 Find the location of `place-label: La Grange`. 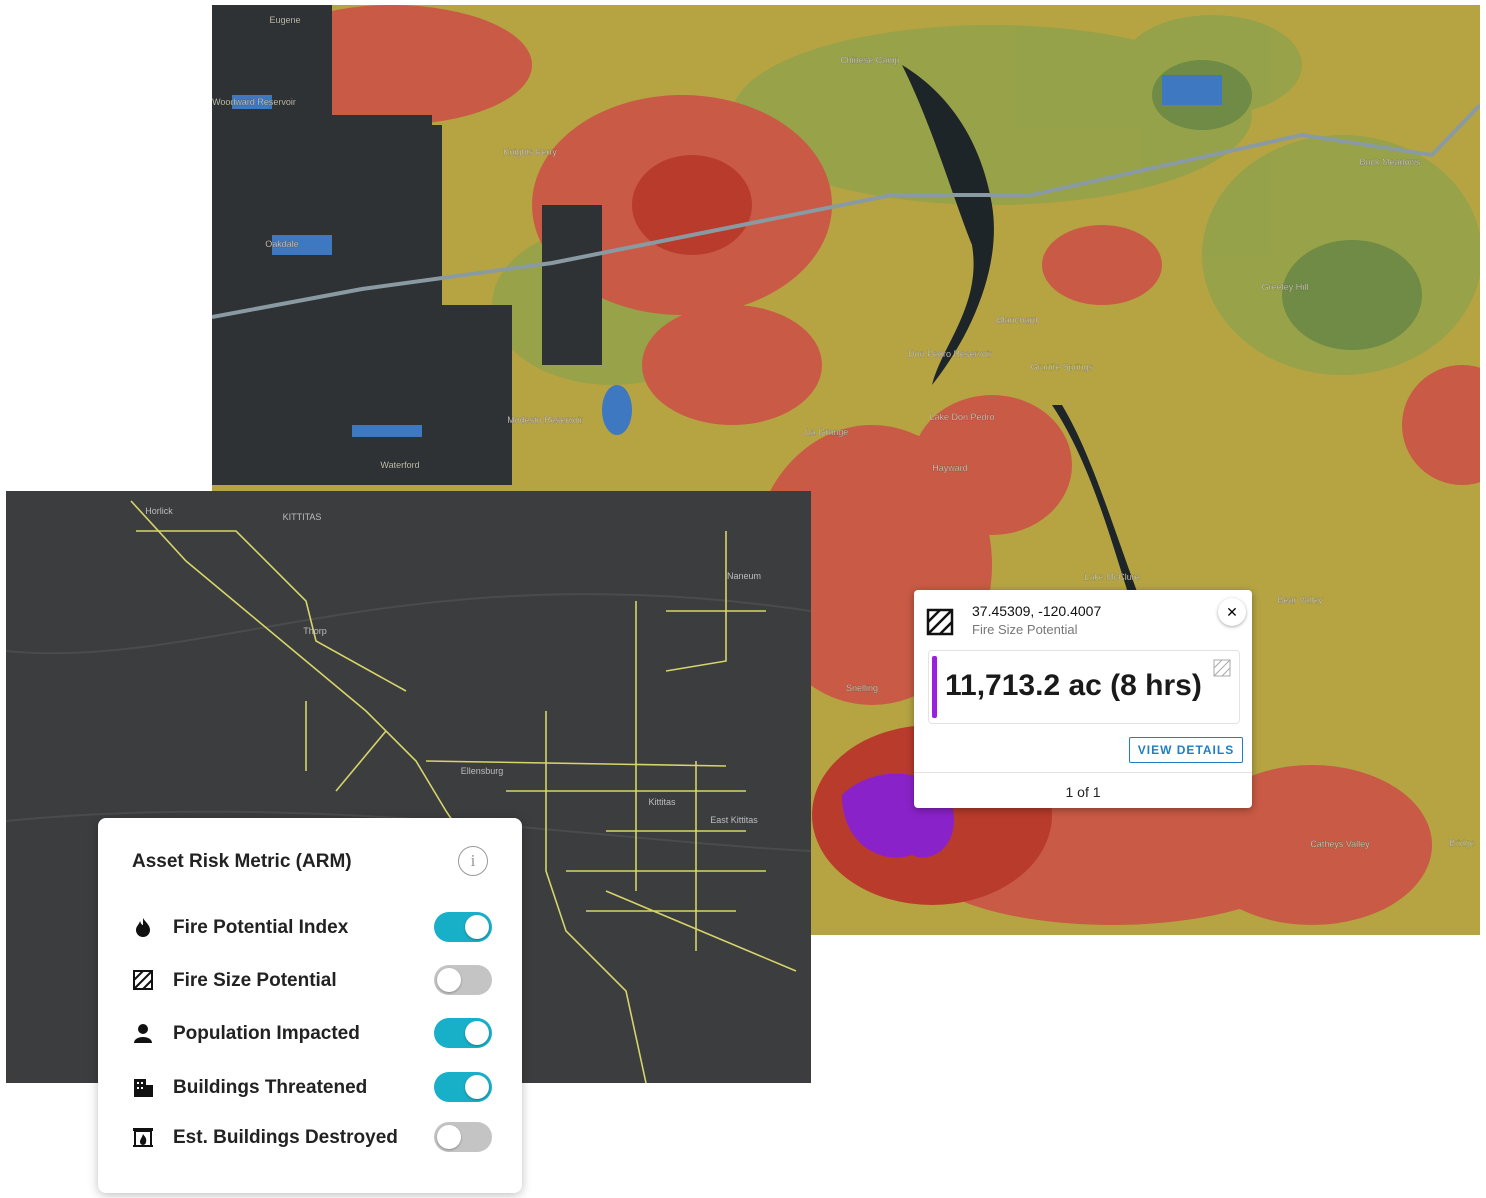

place-label: La Grange is located at coordinates (827, 432).